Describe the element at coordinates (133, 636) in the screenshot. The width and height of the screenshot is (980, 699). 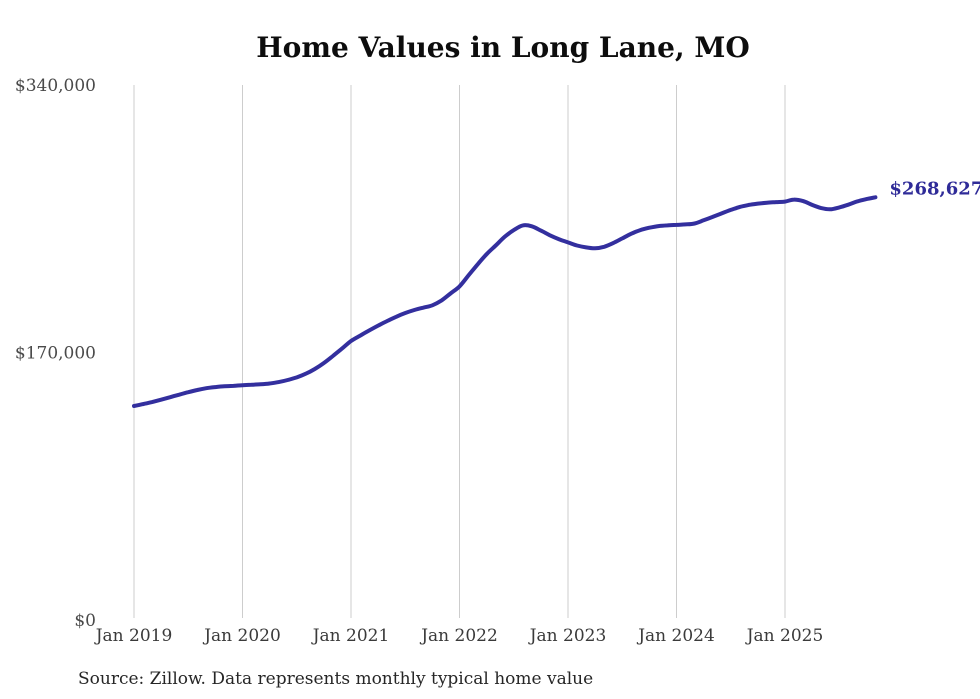
I see `x-axis-tick-label: Jan 2019` at that location.